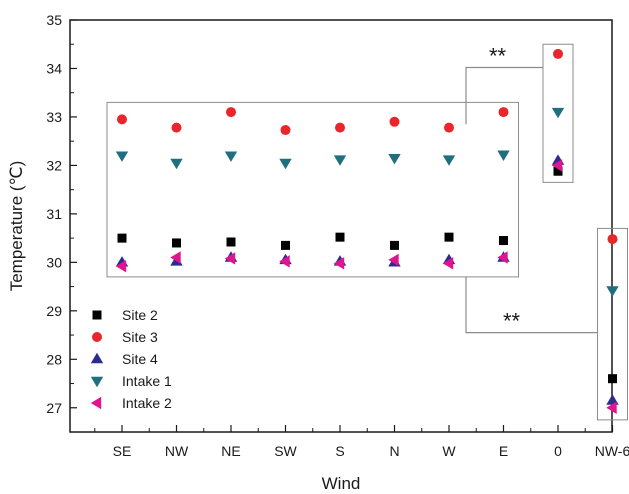 The width and height of the screenshot is (629, 494). What do you see at coordinates (504, 95) in the screenshot?
I see `bracket-top` at bounding box center [504, 95].